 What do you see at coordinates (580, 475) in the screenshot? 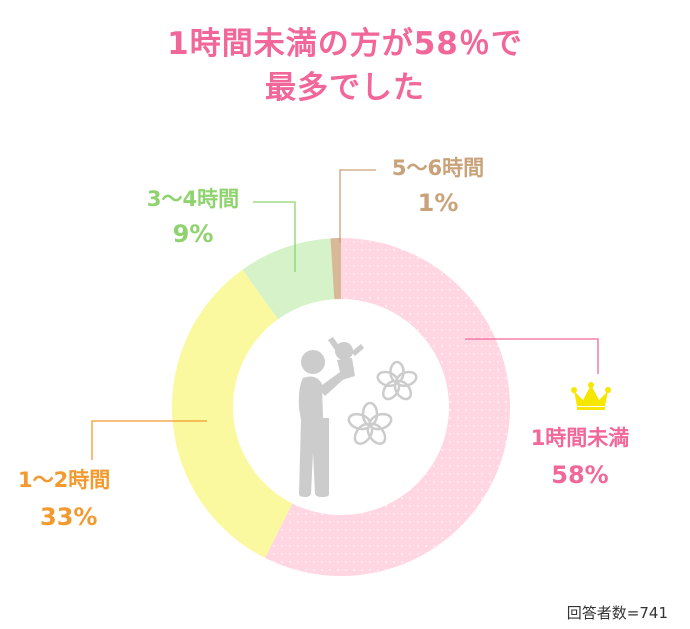
I see `slice-label-value: 58%` at bounding box center [580, 475].